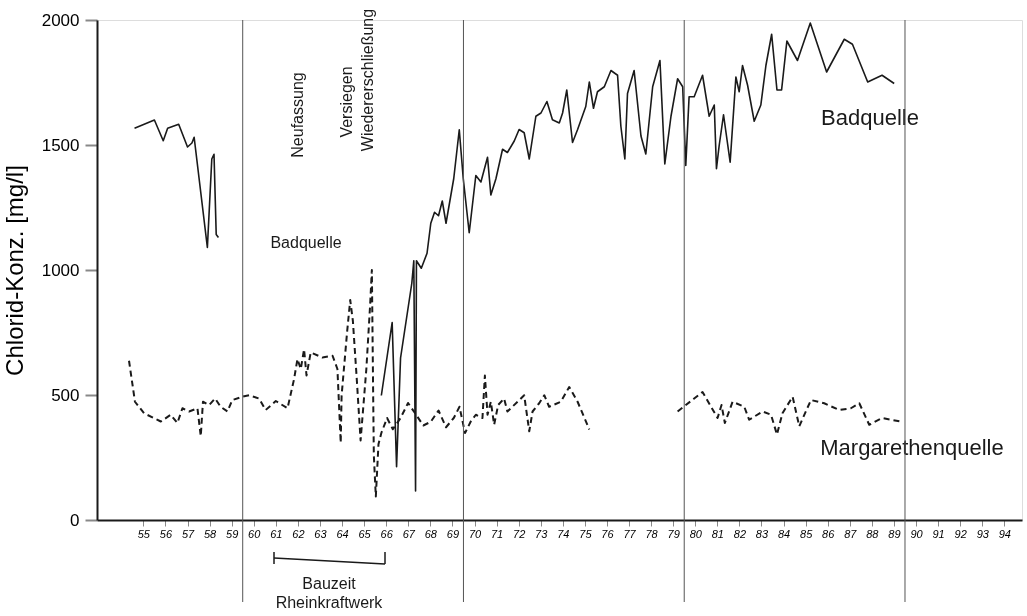 The width and height of the screenshot is (1027, 616). Describe the element at coordinates (342, 533) in the screenshot. I see `x-tick-label: 64` at that location.